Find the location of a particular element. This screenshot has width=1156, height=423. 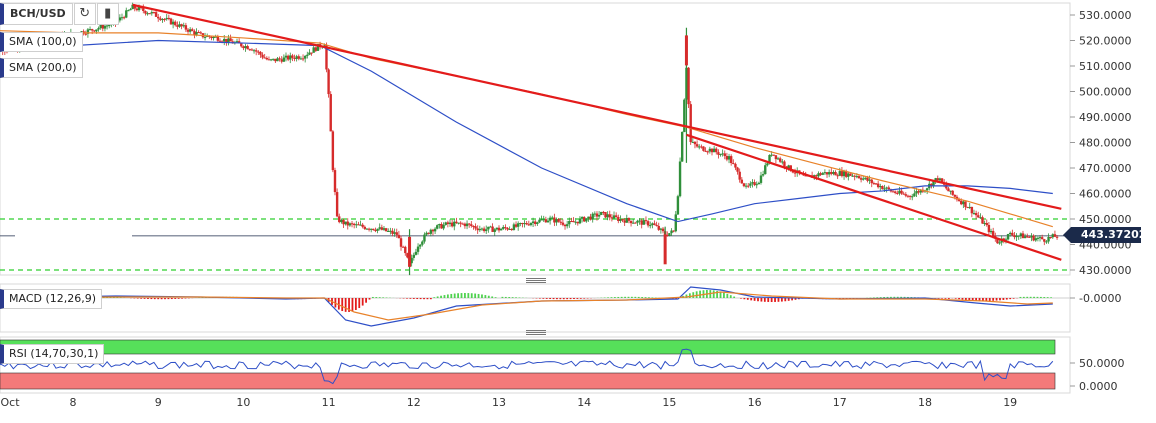

refresh-icon: ↻ is located at coordinates (84, 14).